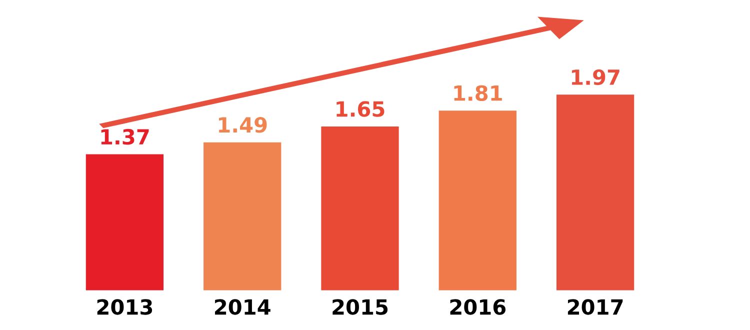 The width and height of the screenshot is (750, 330). I want to click on data-label: 1.37, so click(125, 136).